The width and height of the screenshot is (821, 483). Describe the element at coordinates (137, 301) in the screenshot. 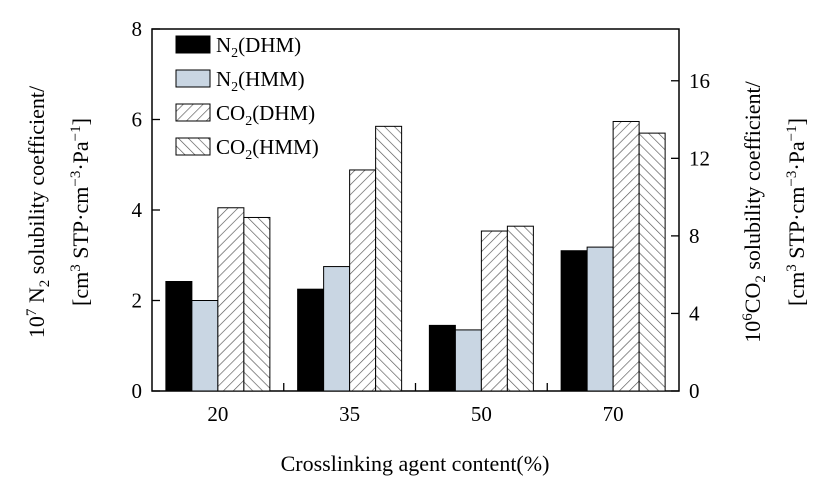

I see `left-tick-label-2: 2` at that location.